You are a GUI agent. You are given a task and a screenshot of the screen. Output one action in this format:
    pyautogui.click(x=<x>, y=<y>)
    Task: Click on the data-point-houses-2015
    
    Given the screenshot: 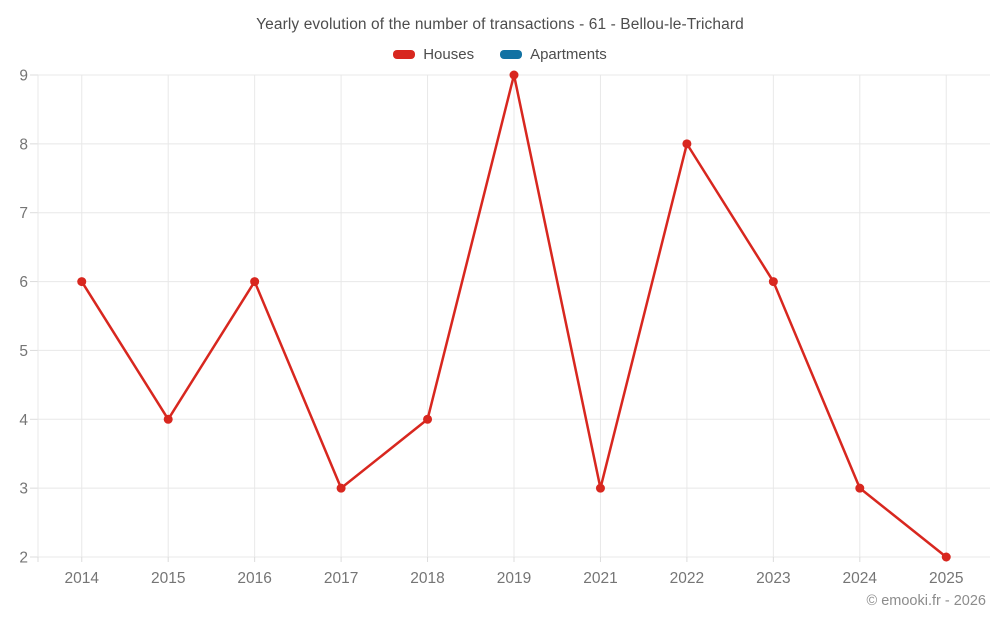 What is the action you would take?
    pyautogui.click(x=168, y=419)
    